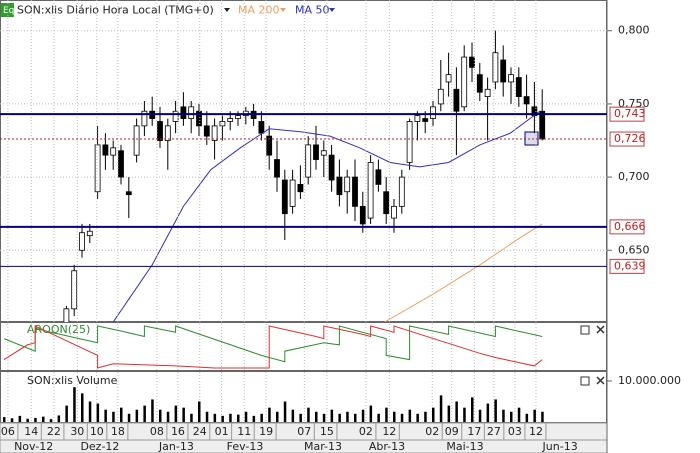 This screenshot has height=453, width=700. I want to click on month-label: Jan-13, so click(176, 446).